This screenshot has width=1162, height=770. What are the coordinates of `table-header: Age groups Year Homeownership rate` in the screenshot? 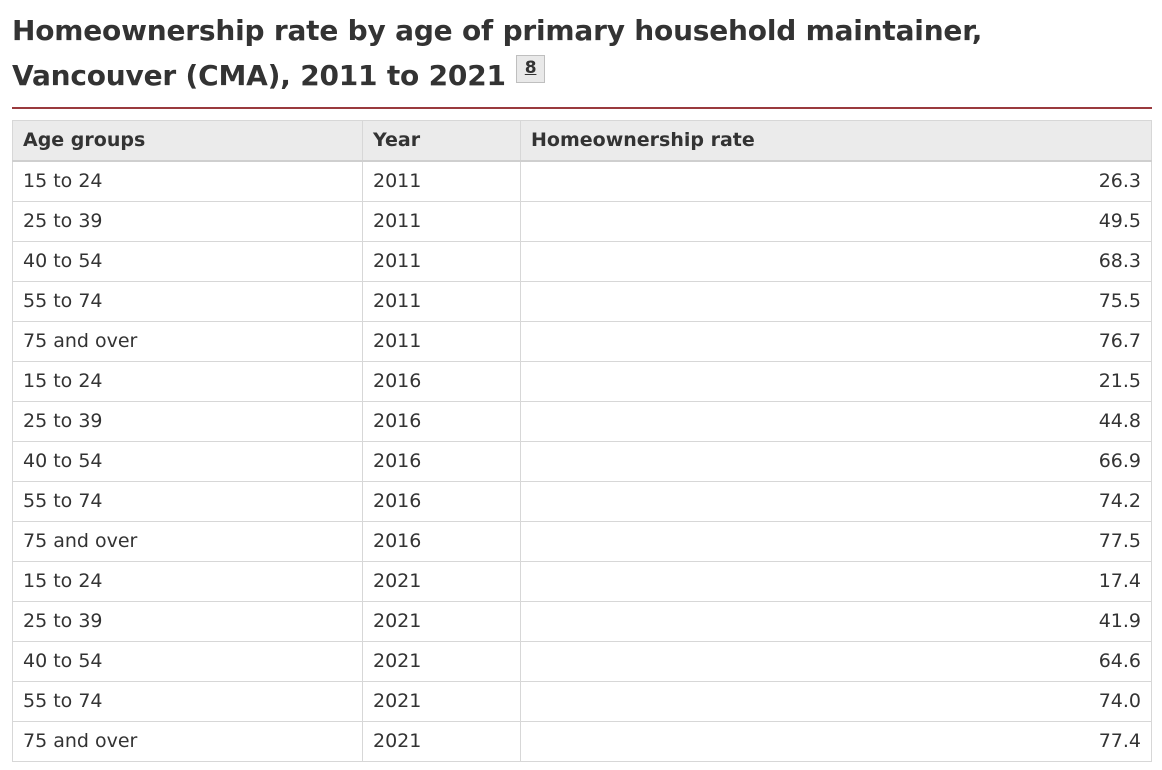 It's located at (582, 141).